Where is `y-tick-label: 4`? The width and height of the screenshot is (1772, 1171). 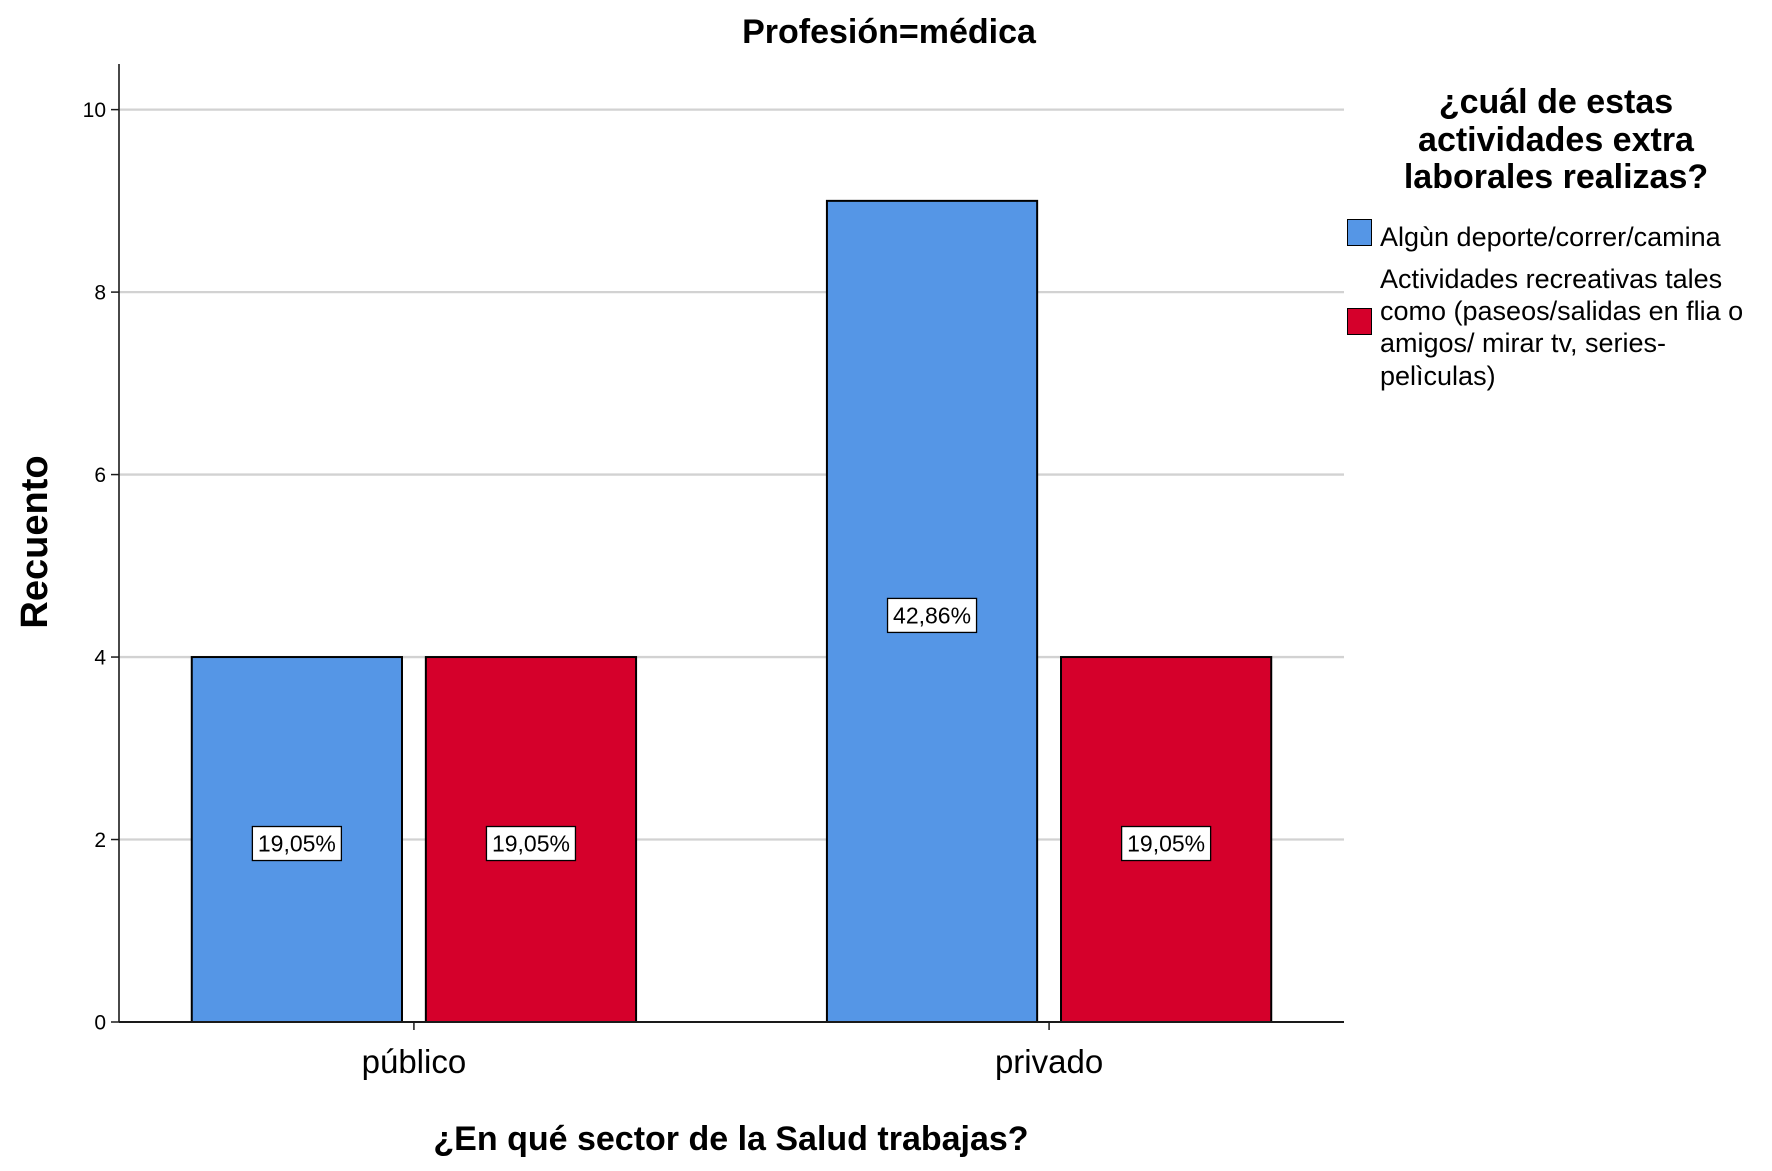 y-tick-label: 4 is located at coordinates (100, 658).